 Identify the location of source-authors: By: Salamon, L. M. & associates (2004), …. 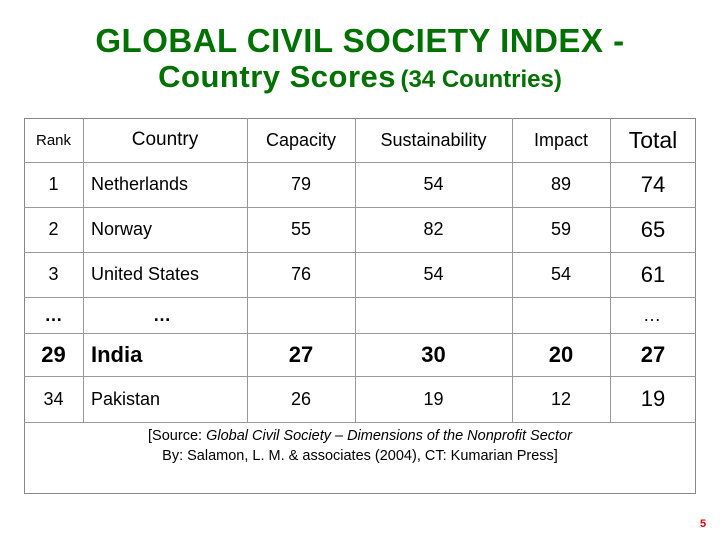
(360, 456).